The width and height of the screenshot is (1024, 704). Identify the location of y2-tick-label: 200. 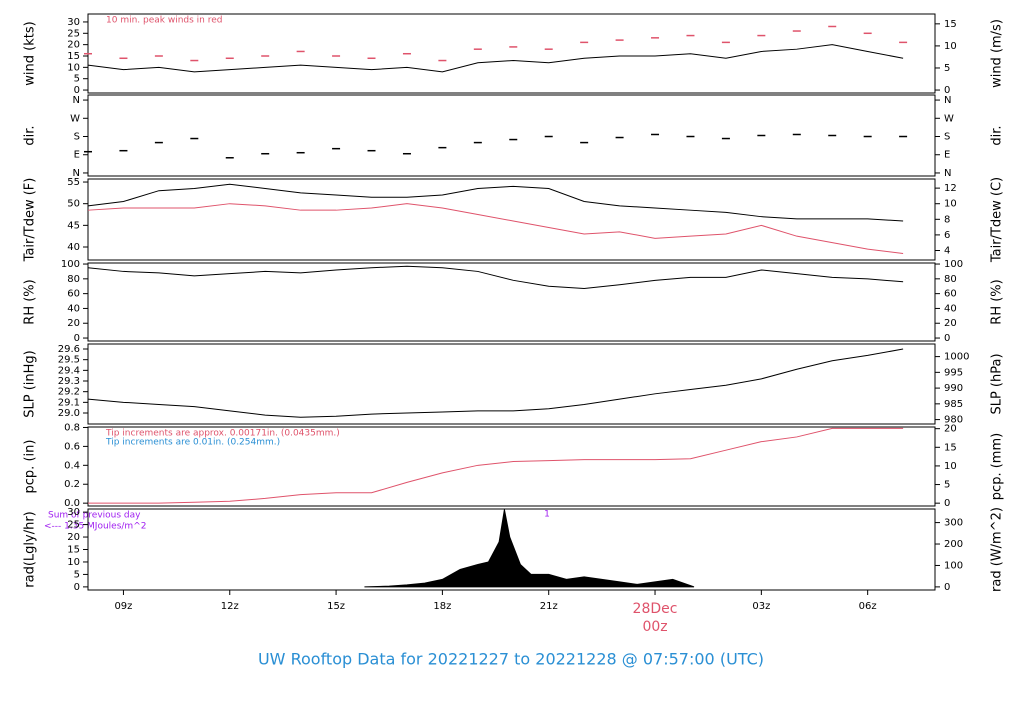
(953, 544).